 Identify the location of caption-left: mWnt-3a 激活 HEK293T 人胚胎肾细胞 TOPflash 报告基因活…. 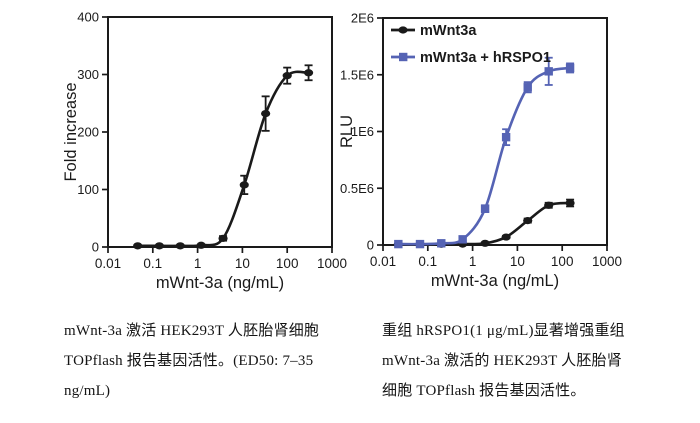
(218, 361).